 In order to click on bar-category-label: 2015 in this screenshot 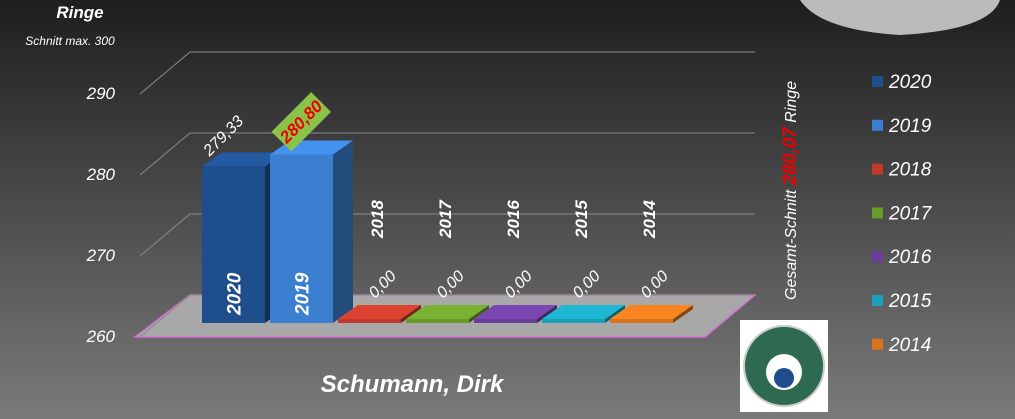, I will do `click(581, 219)`.